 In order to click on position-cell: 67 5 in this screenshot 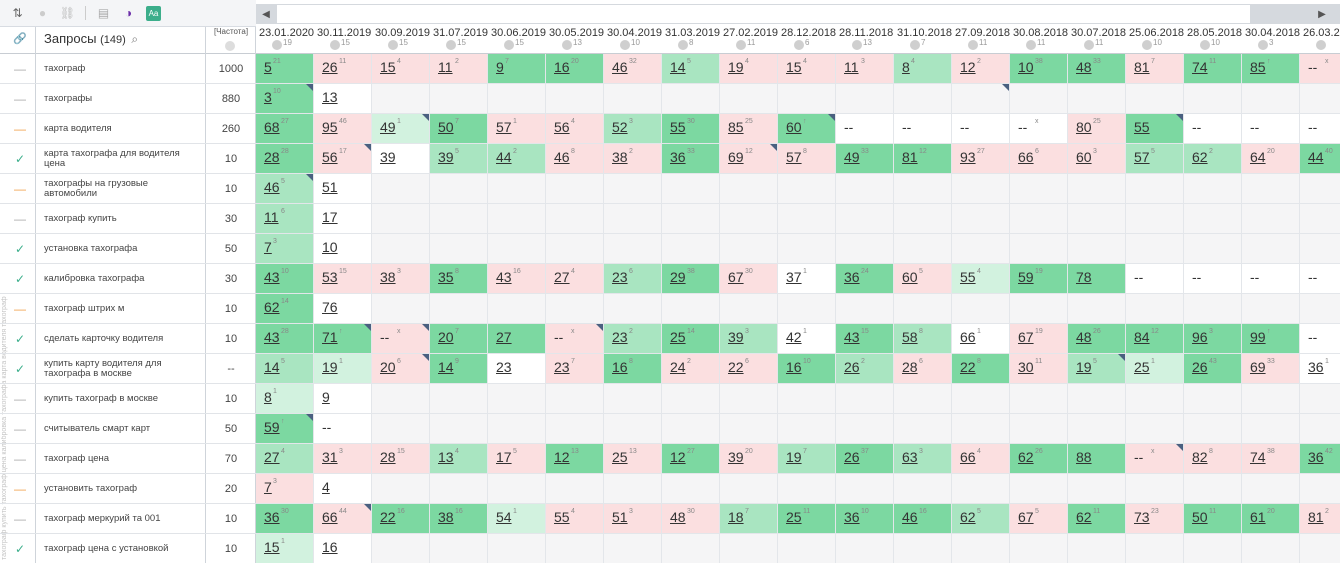, I will do `click(1039, 519)`.